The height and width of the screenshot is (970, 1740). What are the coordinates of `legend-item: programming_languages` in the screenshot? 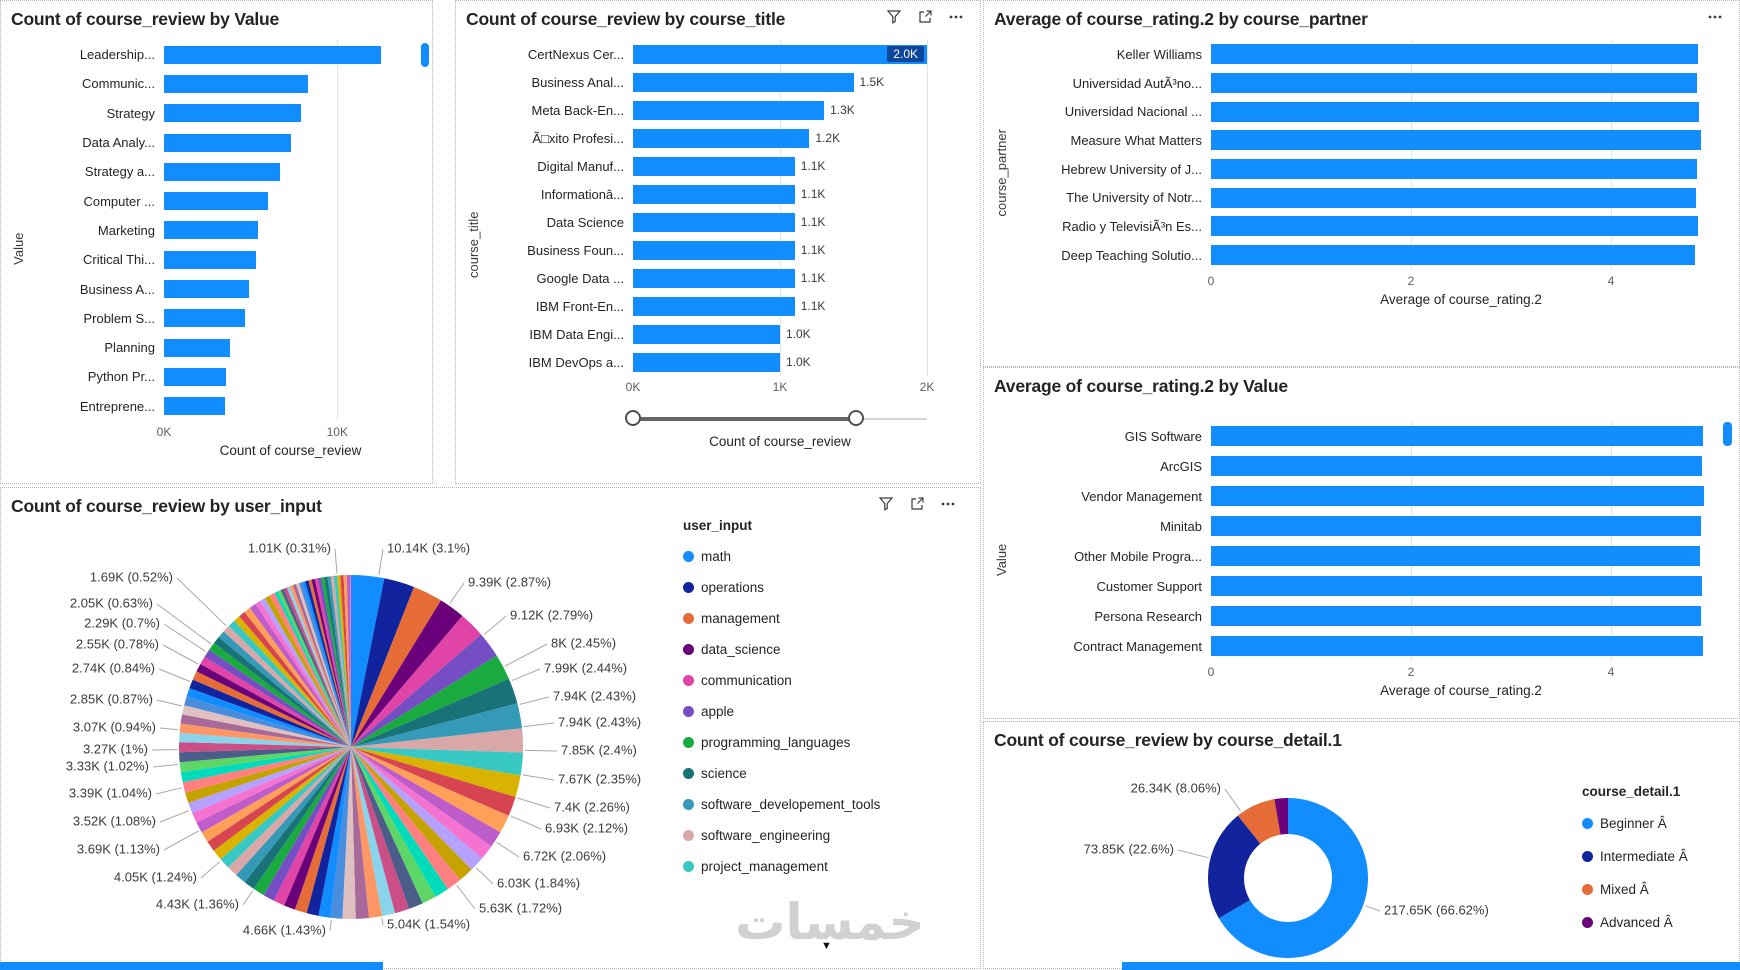 It's located at (781, 742).